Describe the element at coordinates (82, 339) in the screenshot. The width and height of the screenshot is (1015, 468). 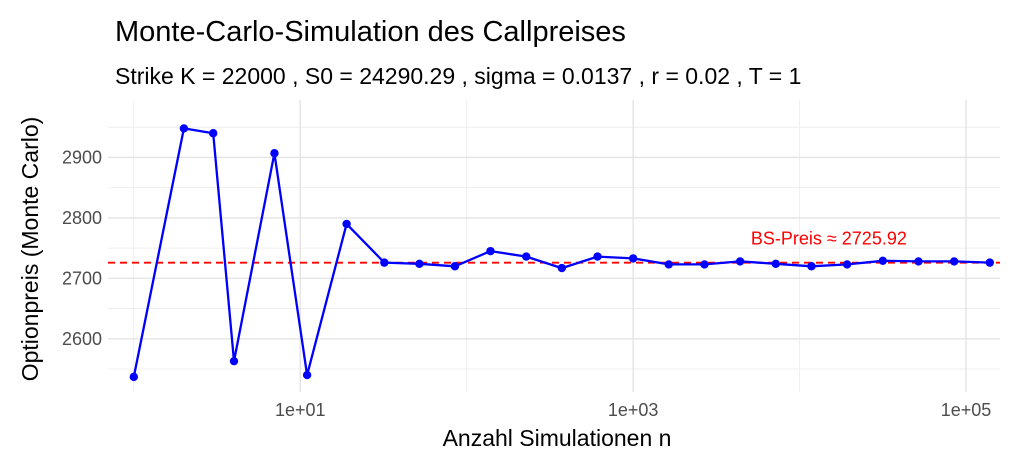
I see `y-tick-label: 2600` at that location.